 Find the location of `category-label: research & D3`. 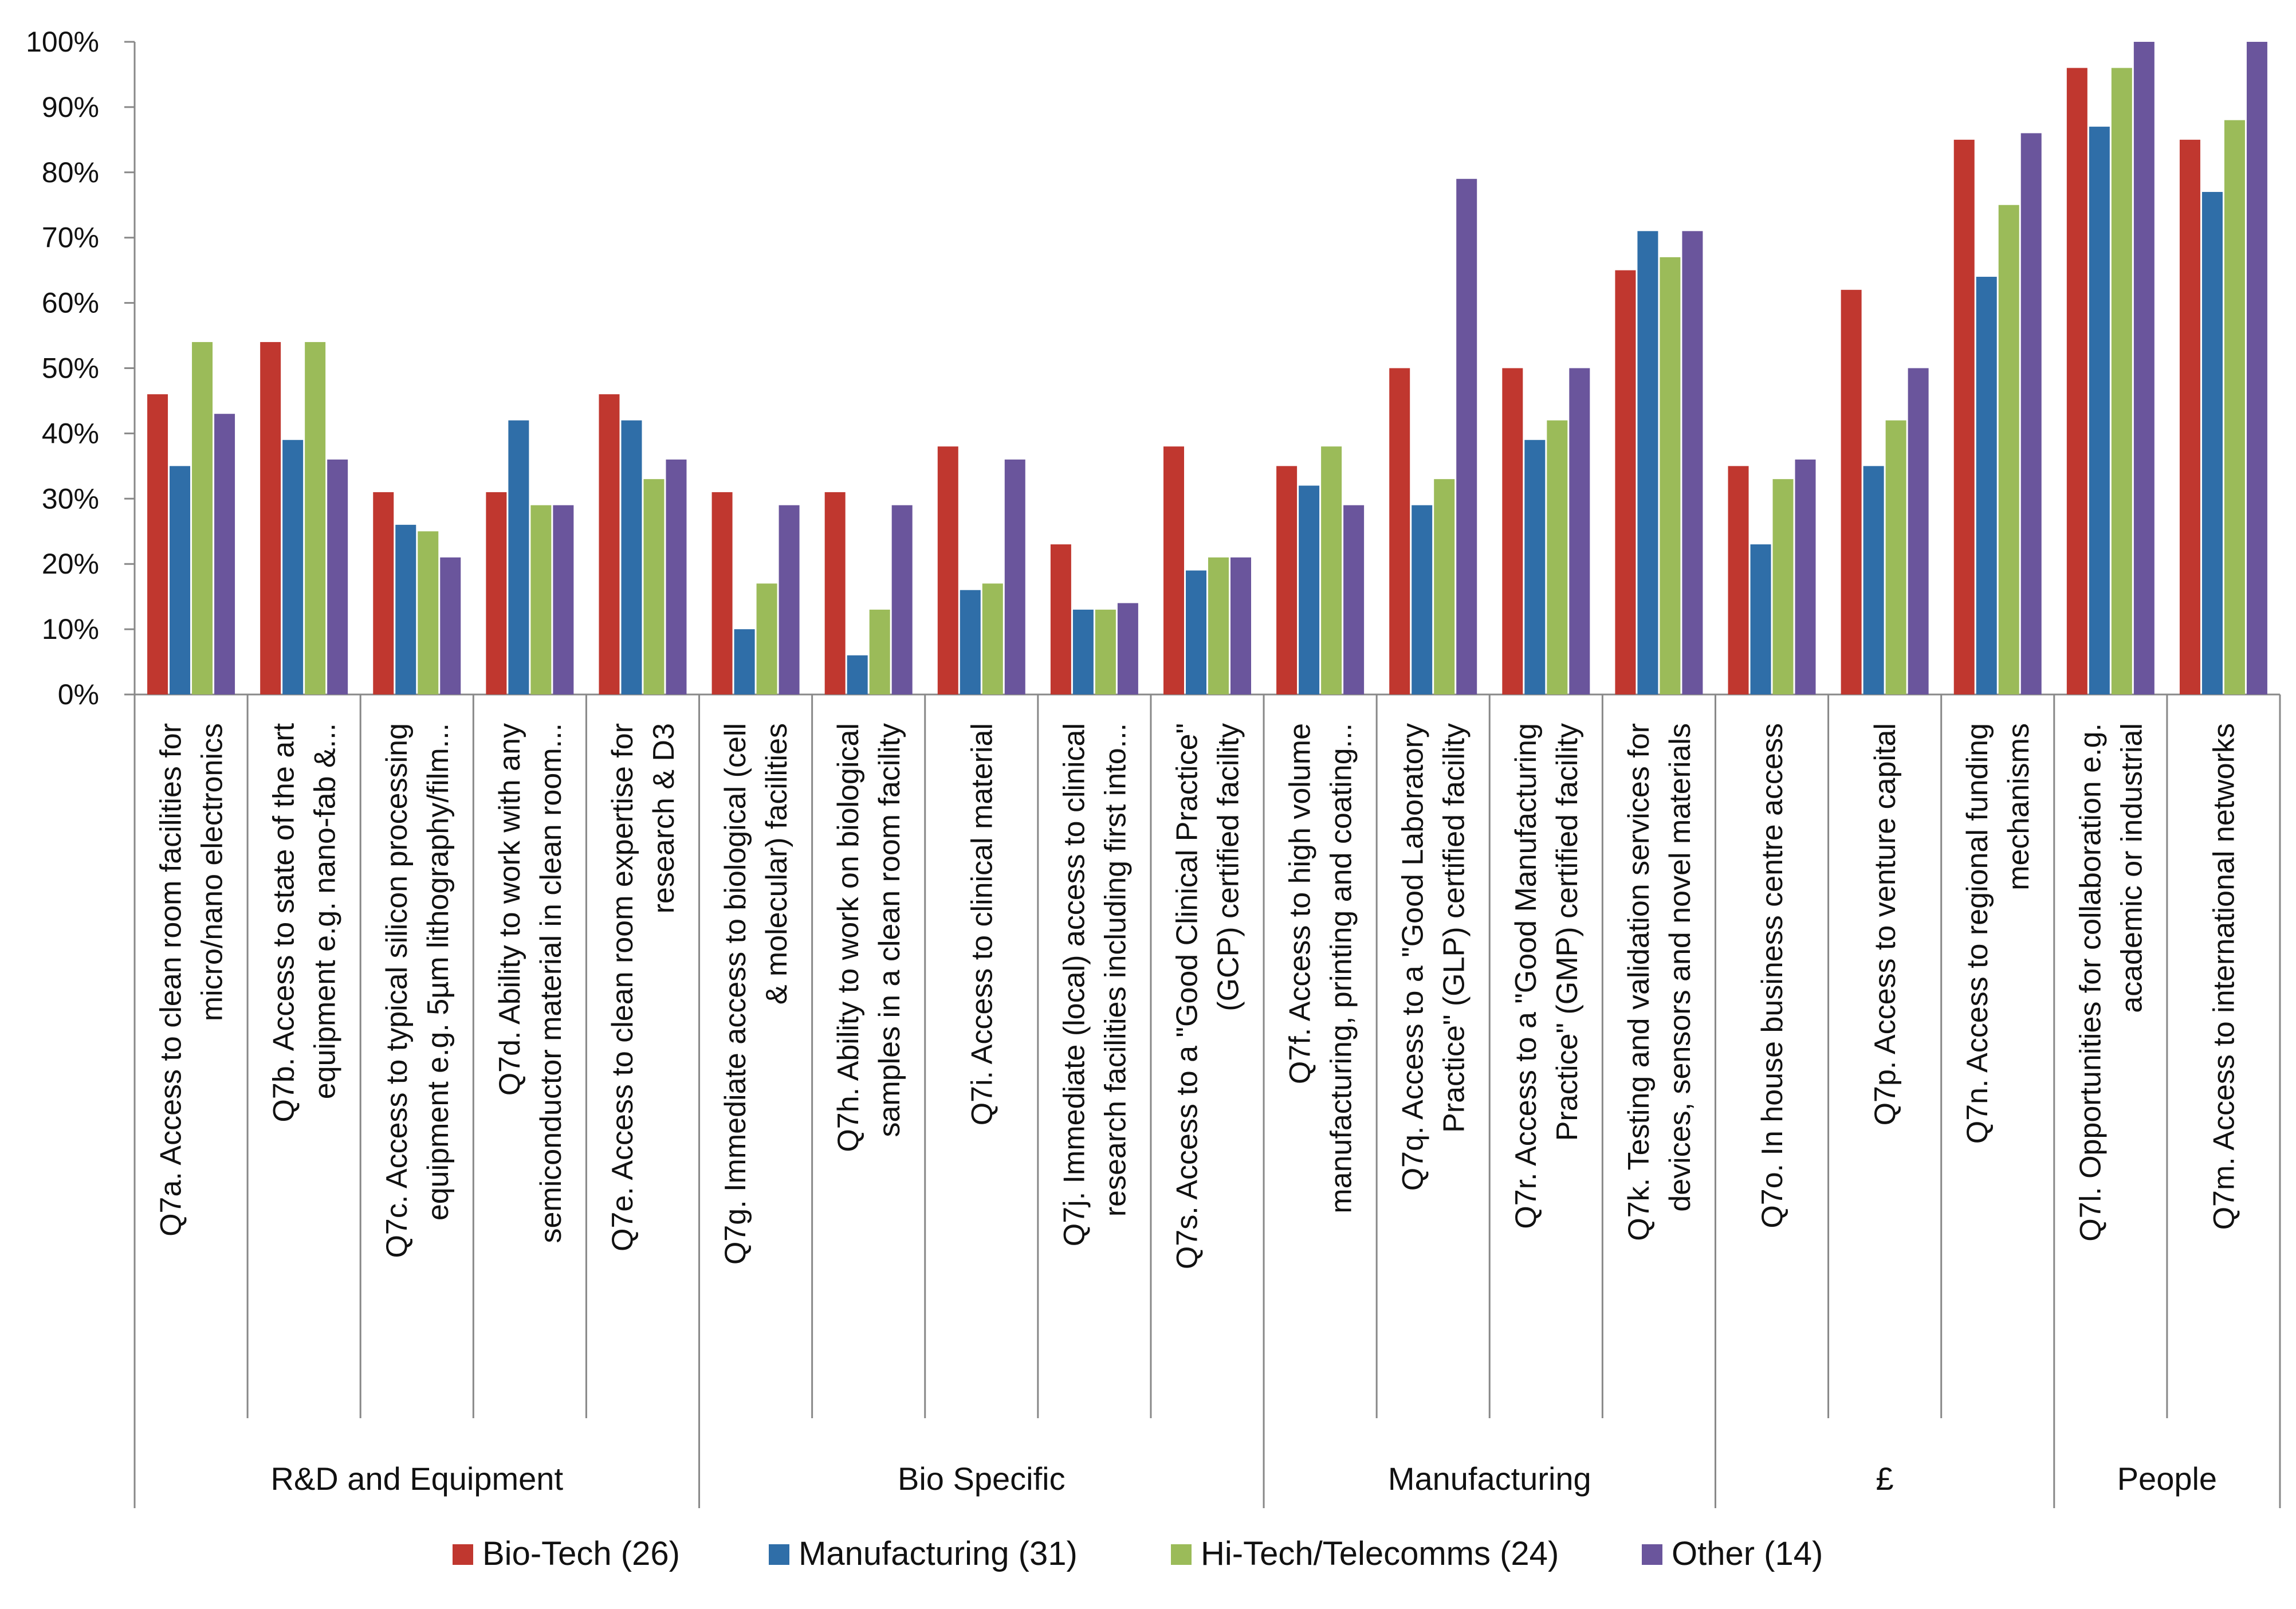

category-label: research & D3 is located at coordinates (664, 818).